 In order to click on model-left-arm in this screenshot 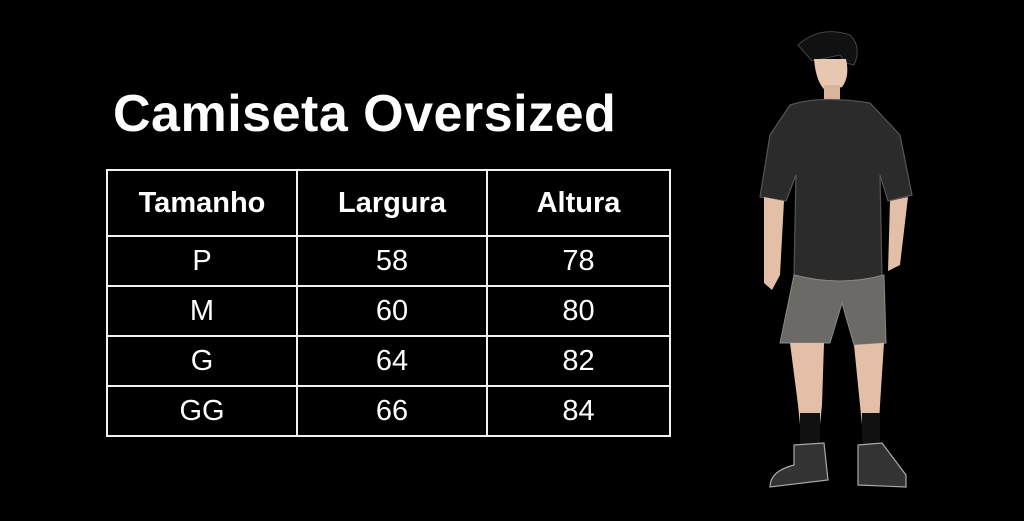, I will do `click(774, 243)`.